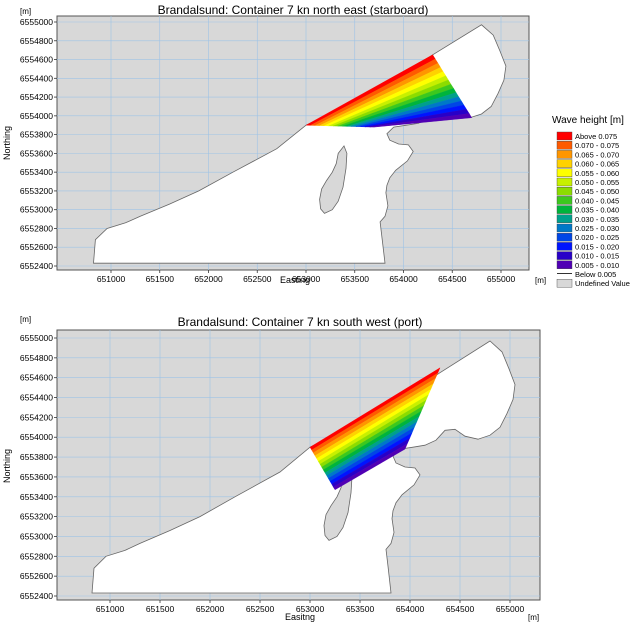 This screenshot has width=644, height=640. Describe the element at coordinates (597, 154) in the screenshot. I see `legend-label: 0.065 - 0.070` at that location.